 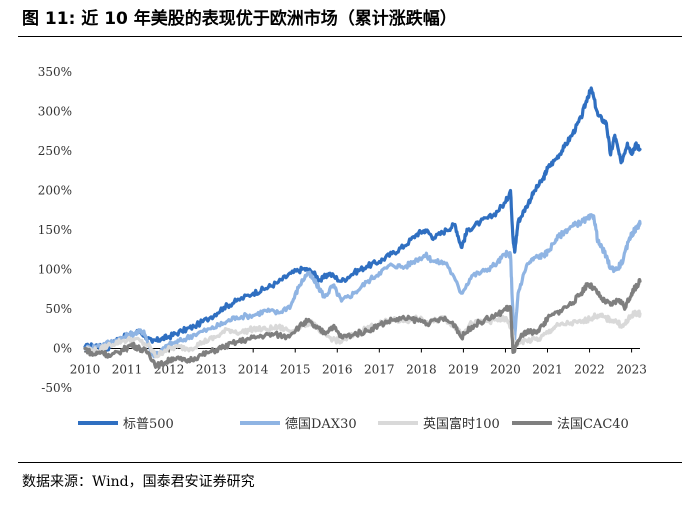 I want to click on x-tick-label: 2022, so click(x=589, y=370).